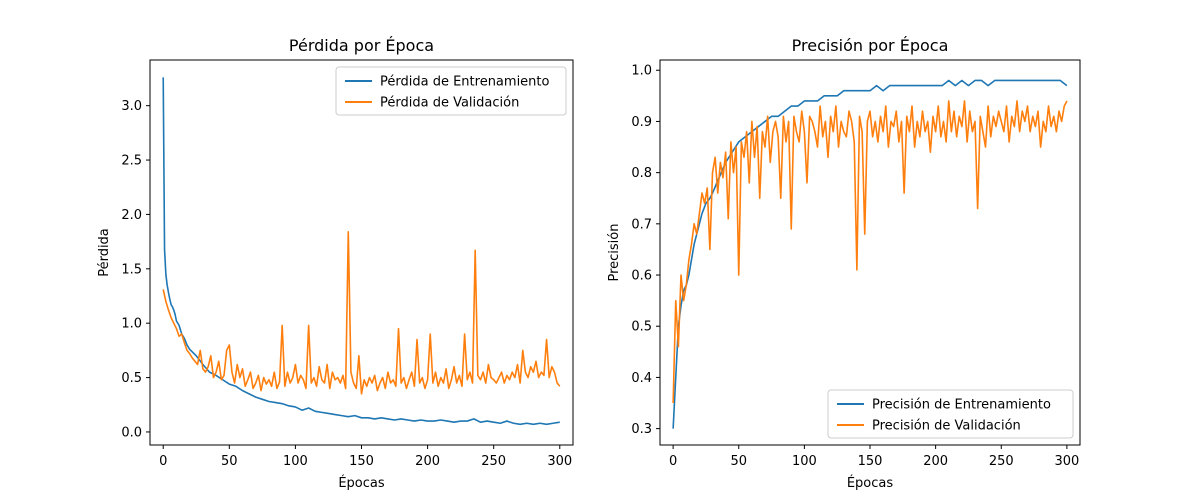 The image size is (1200, 500). Describe the element at coordinates (641, 122) in the screenshot. I see `y-tick-label: 0.9` at that location.